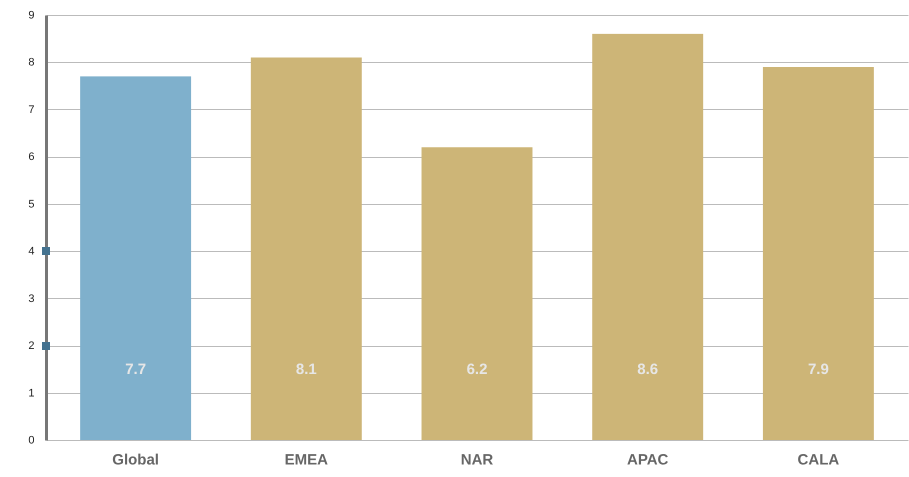 Image resolution: width=909 pixels, height=477 pixels. What do you see at coordinates (31, 346) in the screenshot?
I see `y-tick-label: 2` at bounding box center [31, 346].